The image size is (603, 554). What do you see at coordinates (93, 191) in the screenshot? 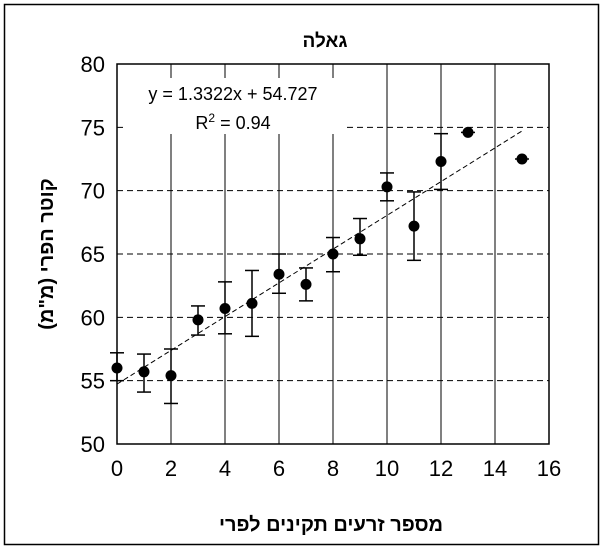
I see `y-tick-label: 70` at bounding box center [93, 191].